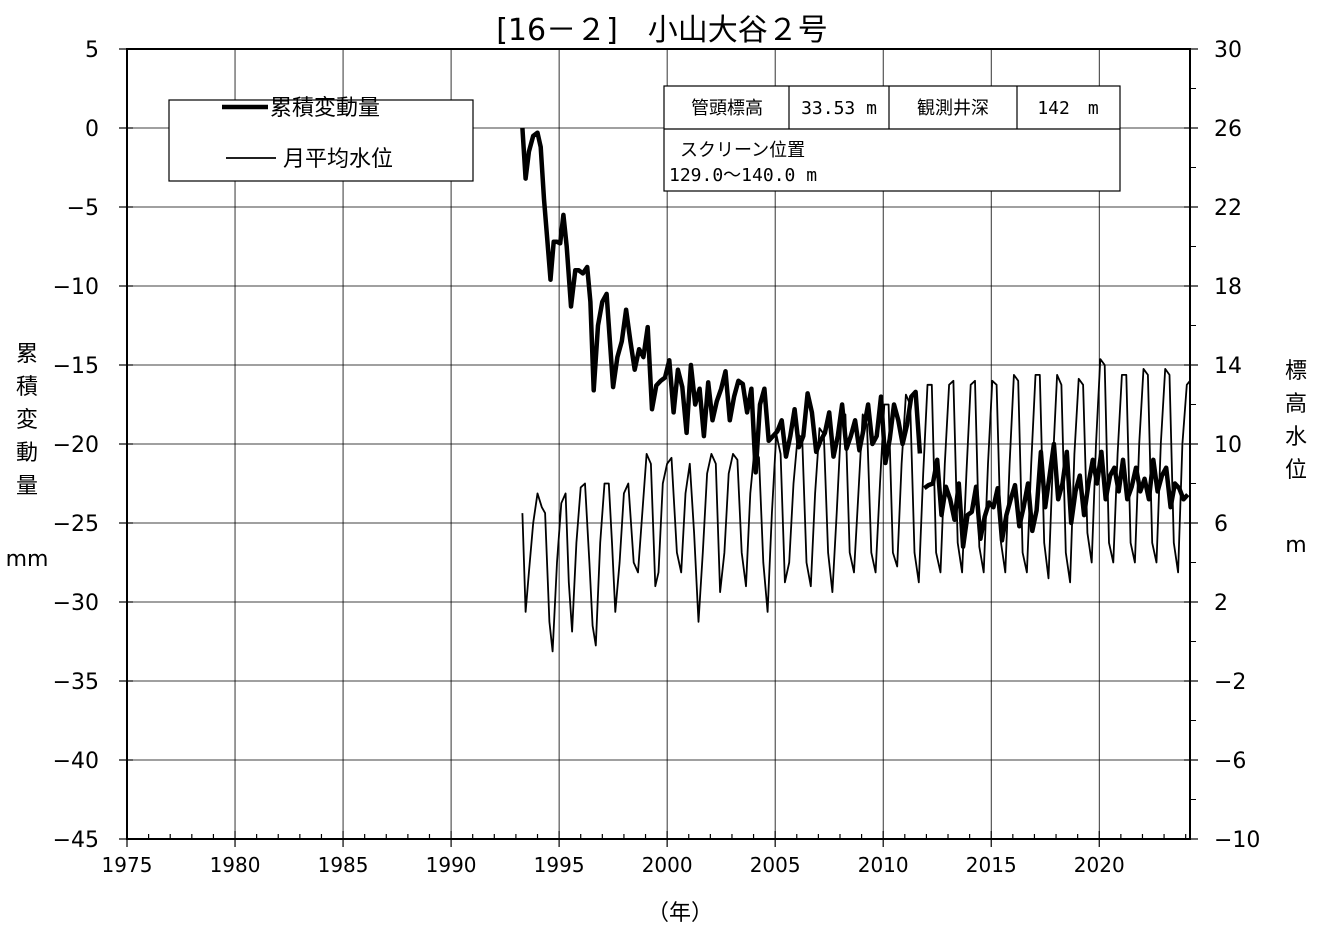  I want to click on y-axis-label-right-char: 標, so click(1296, 371).